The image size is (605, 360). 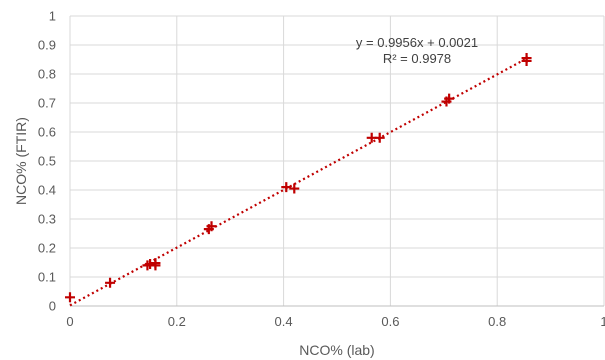 What do you see at coordinates (417, 42) in the screenshot?
I see `trendline-equation: y = 0.9956x + 0.0021` at bounding box center [417, 42].